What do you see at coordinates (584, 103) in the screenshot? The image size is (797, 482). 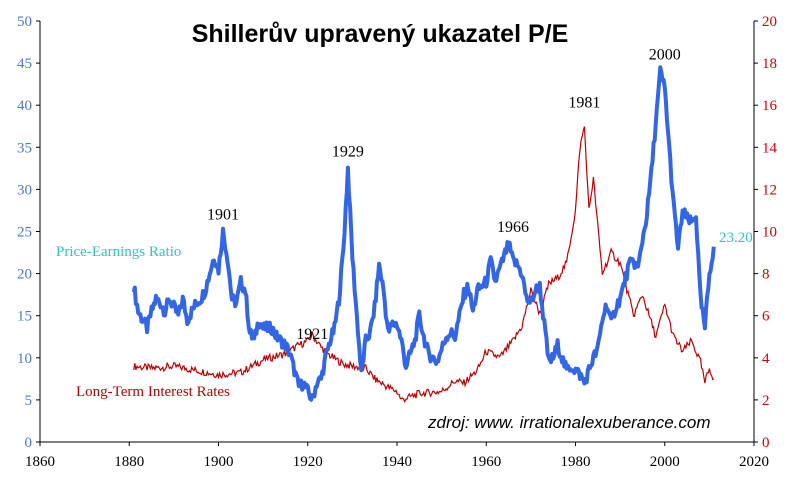 I see `peak-label: 1981` at bounding box center [584, 103].